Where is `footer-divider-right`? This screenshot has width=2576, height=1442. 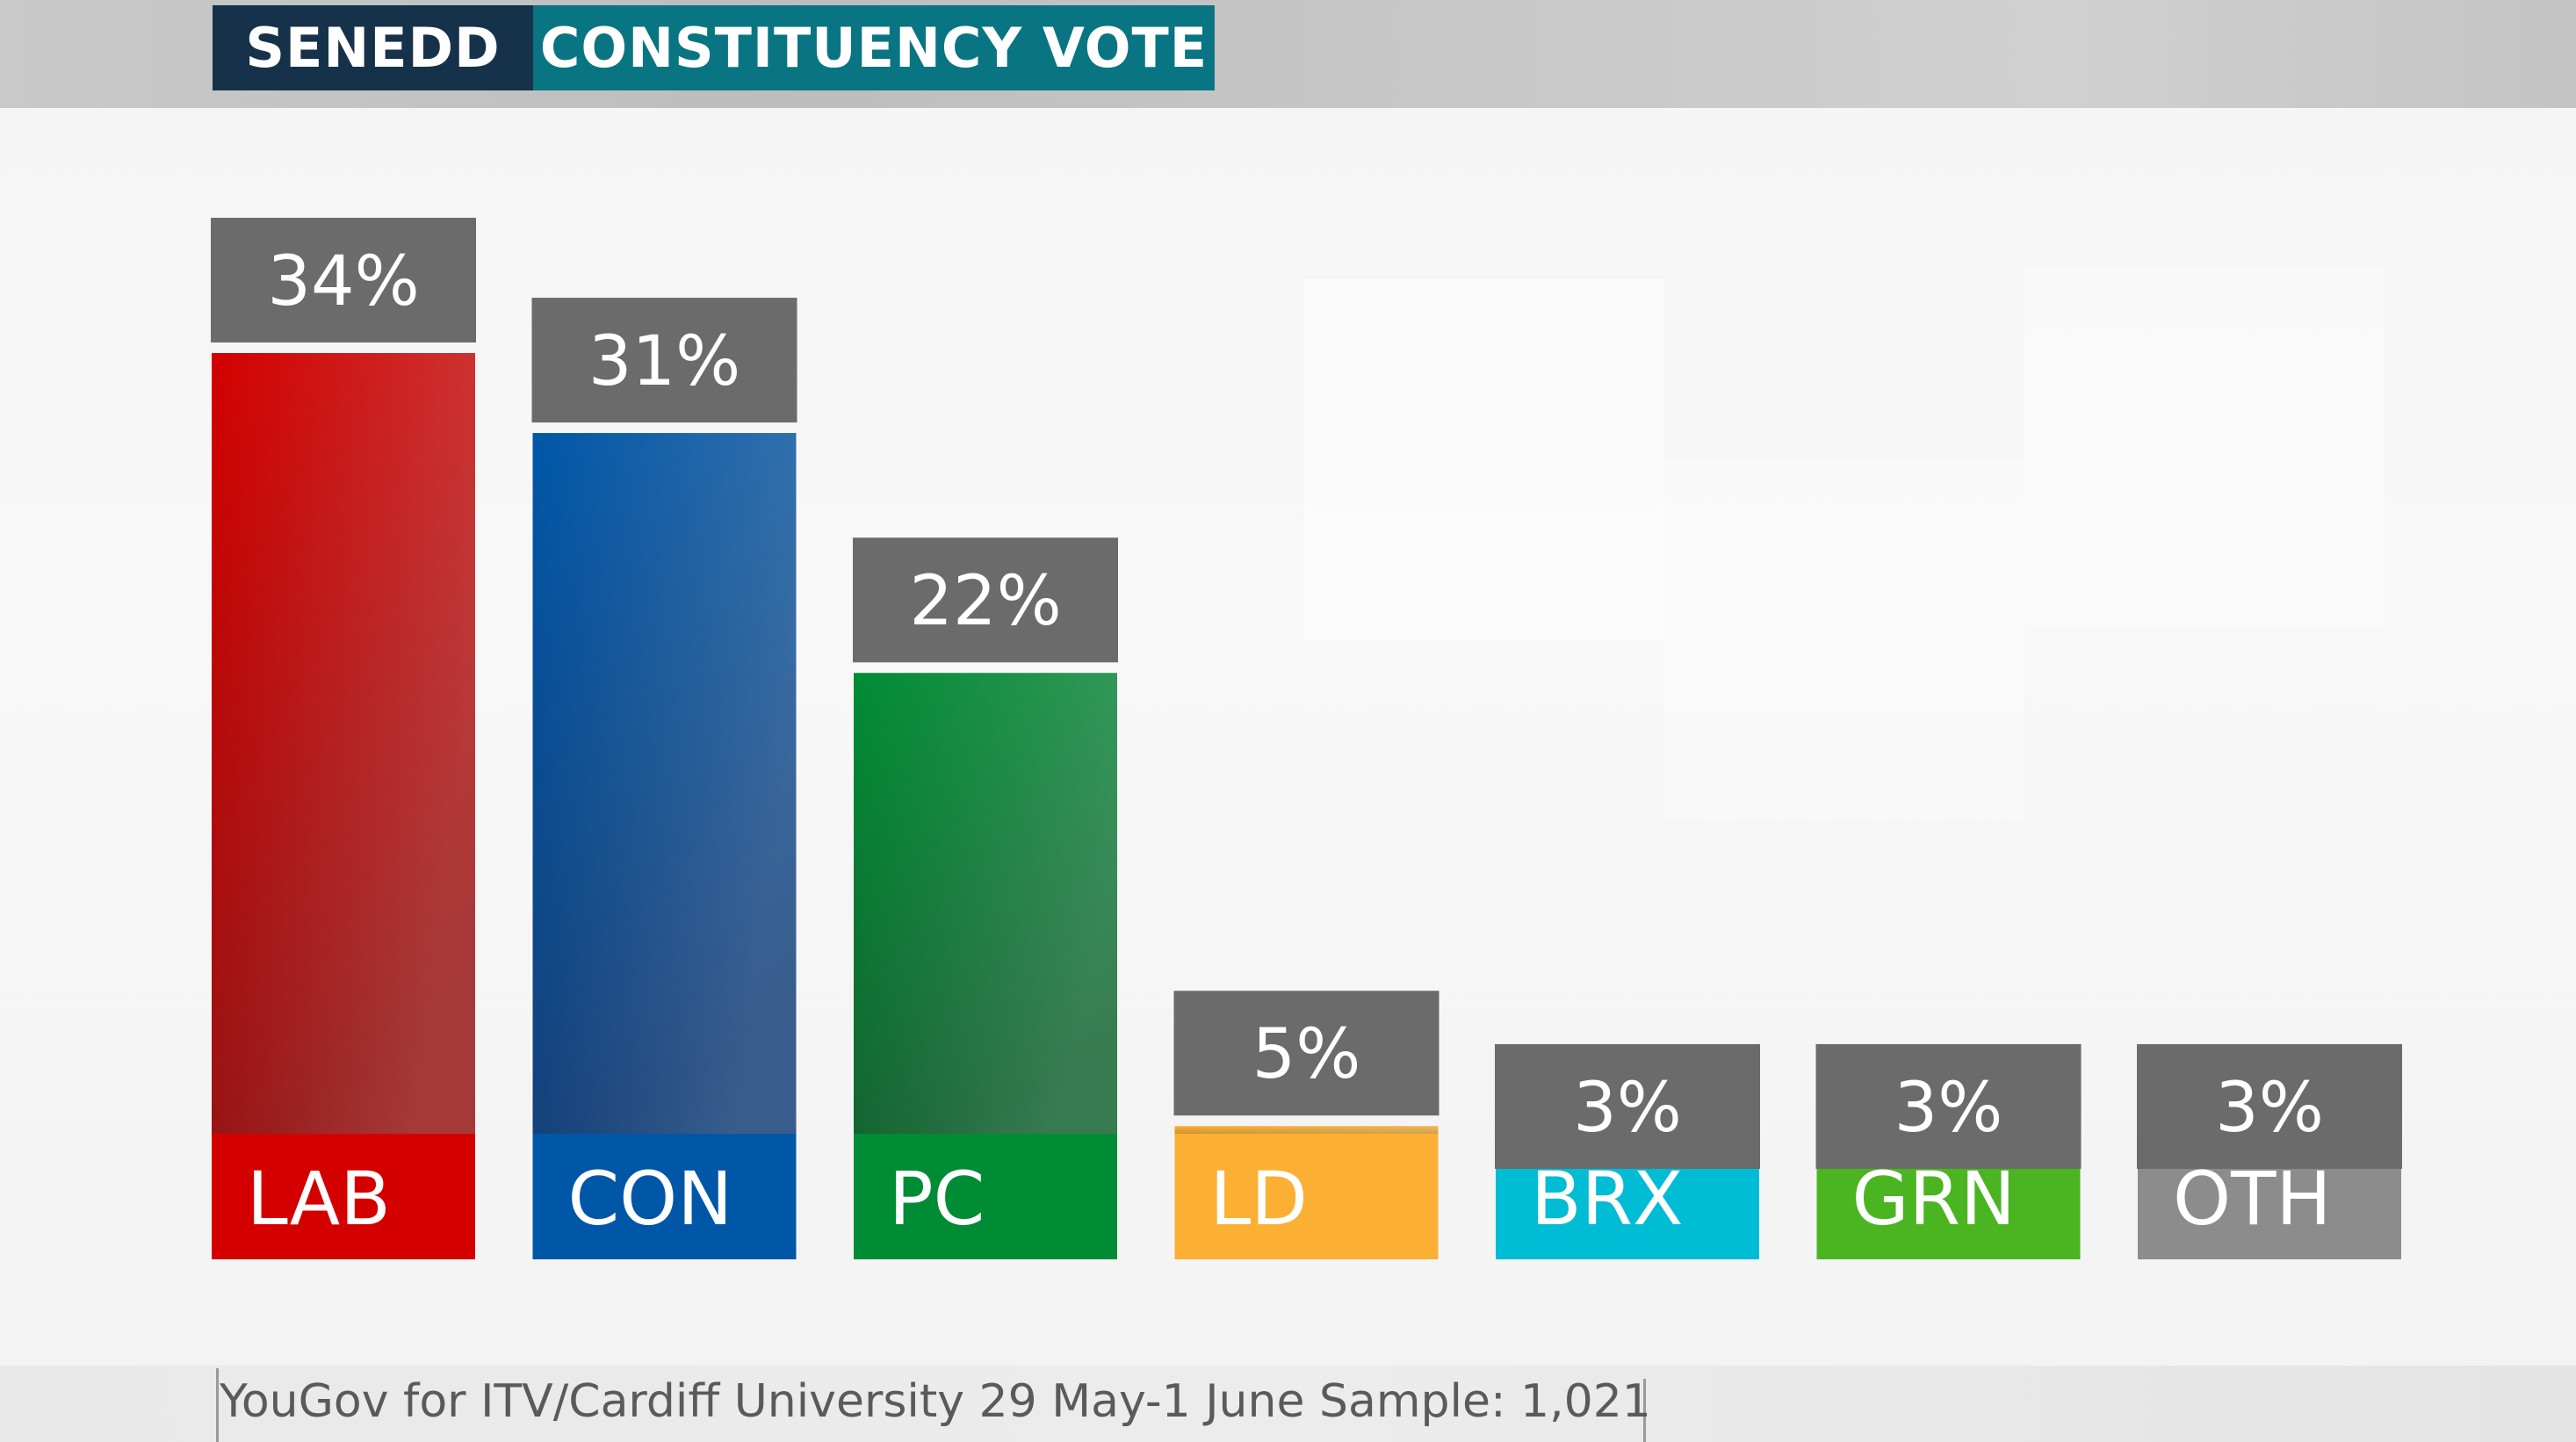 footer-divider-right is located at coordinates (1644, 1410).